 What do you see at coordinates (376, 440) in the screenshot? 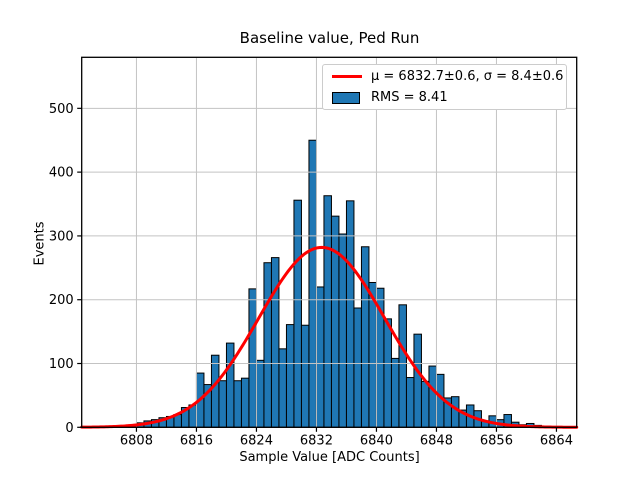
I see `x-tick-label: 6840` at bounding box center [376, 440].